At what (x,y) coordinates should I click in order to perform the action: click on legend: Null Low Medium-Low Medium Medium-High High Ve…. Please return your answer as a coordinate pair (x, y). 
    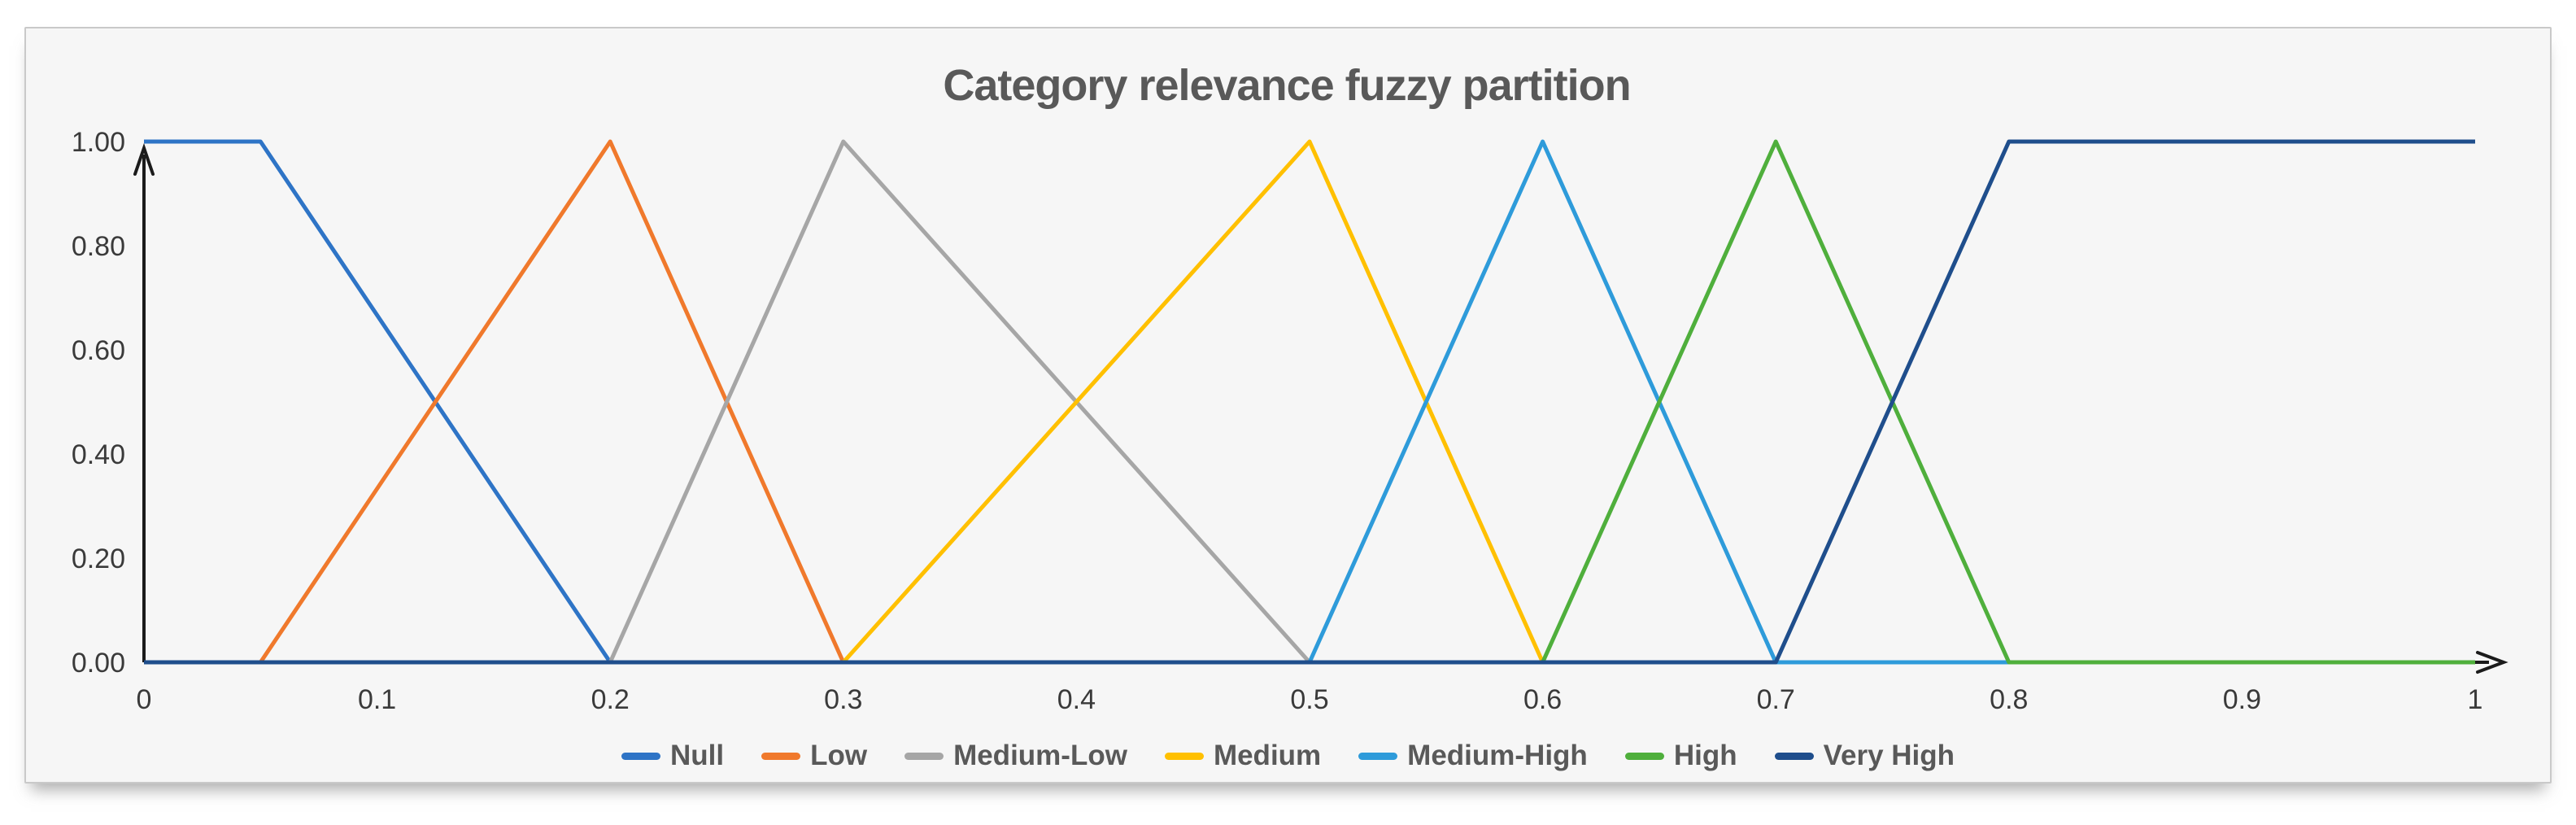
    Looking at the image, I should click on (1288, 756).